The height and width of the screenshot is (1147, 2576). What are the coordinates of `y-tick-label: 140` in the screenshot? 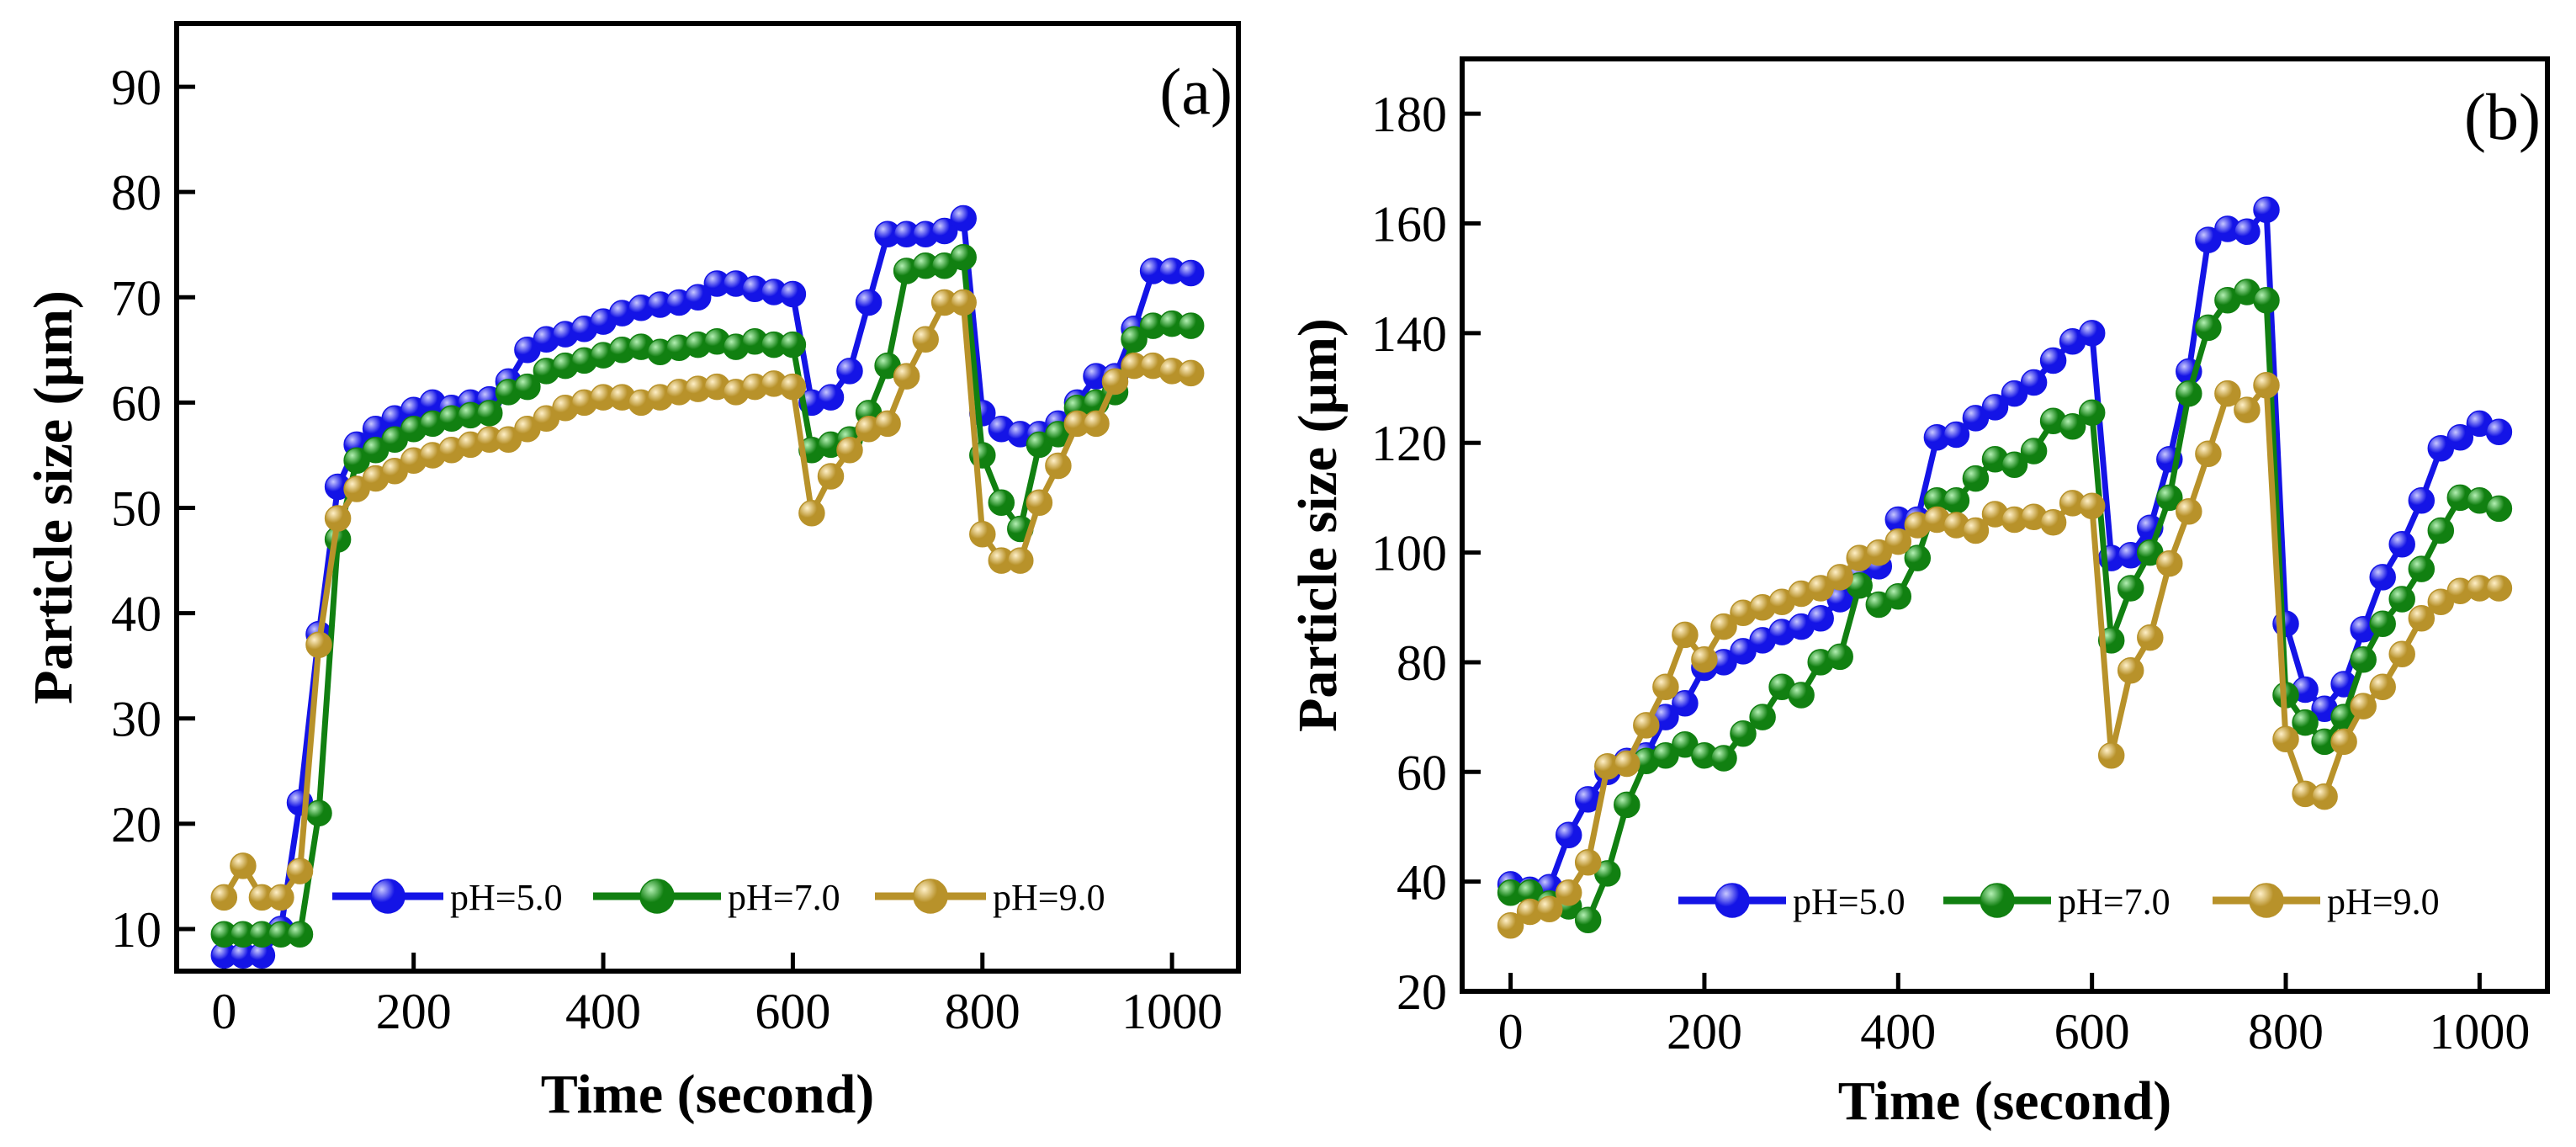 It's located at (1409, 334).